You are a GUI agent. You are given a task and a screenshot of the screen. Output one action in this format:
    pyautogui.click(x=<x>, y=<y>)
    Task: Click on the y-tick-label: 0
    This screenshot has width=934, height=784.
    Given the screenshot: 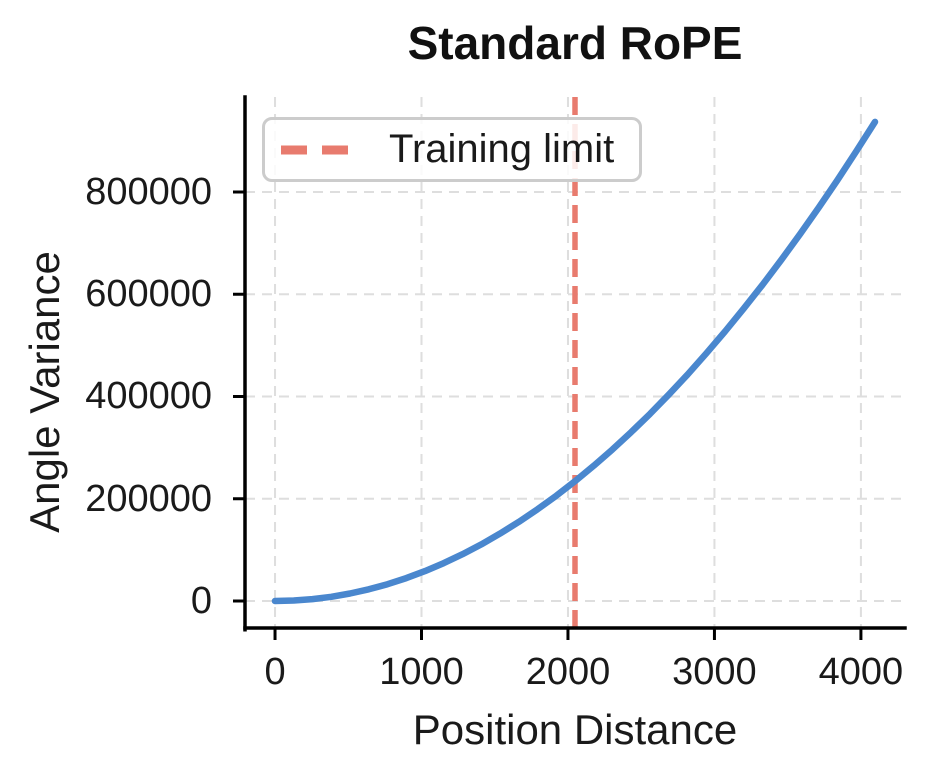 What is the action you would take?
    pyautogui.click(x=201, y=601)
    